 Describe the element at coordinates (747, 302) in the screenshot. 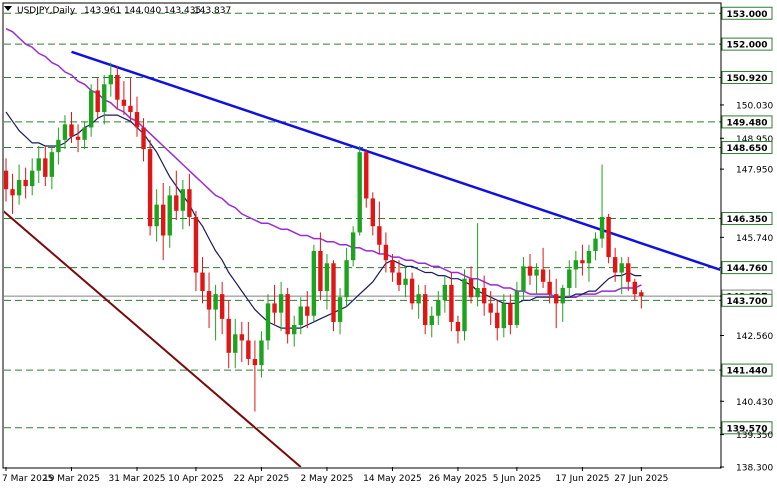

I see `y-level-label-12: 143.700` at that location.